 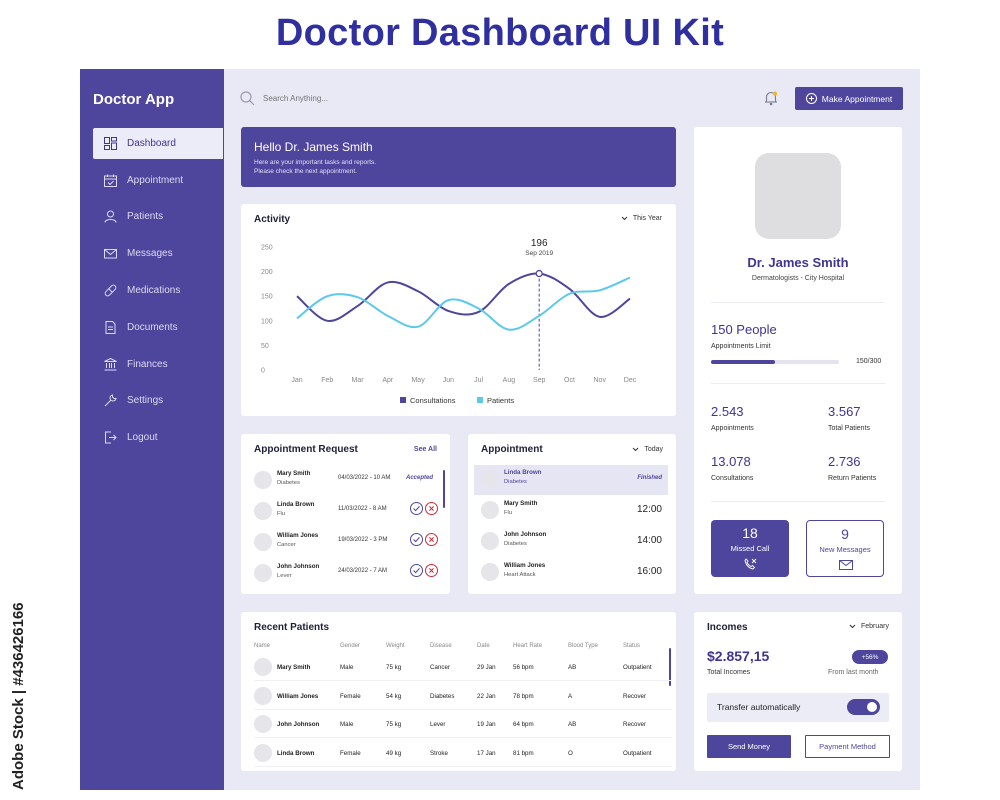 What do you see at coordinates (759, 707) in the screenshot?
I see `transfer-label: Transfer automatically` at bounding box center [759, 707].